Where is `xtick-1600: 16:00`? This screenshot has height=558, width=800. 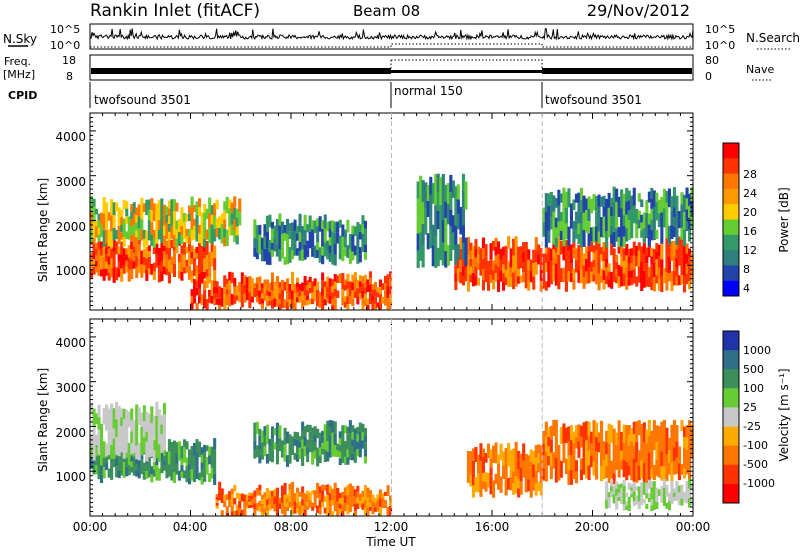
xtick-1600: 16:00 is located at coordinates (492, 527).